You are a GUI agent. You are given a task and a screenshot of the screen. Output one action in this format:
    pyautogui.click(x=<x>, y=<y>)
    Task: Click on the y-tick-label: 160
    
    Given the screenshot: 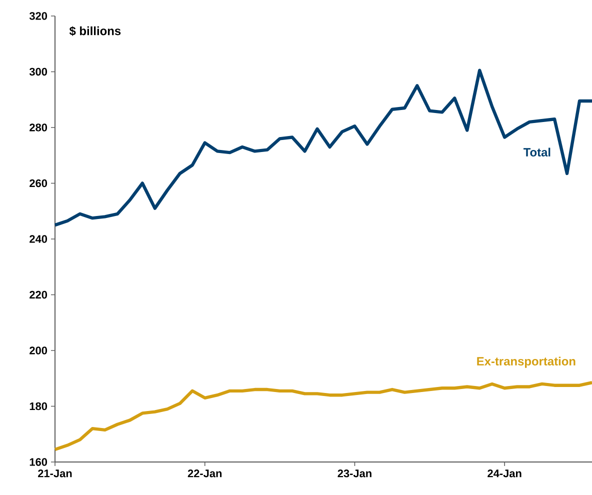 What is the action you would take?
    pyautogui.click(x=39, y=462)
    